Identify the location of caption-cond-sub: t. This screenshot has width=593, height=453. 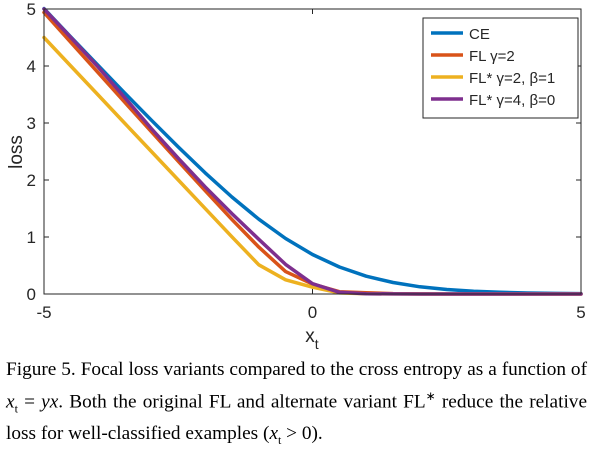
(280, 440).